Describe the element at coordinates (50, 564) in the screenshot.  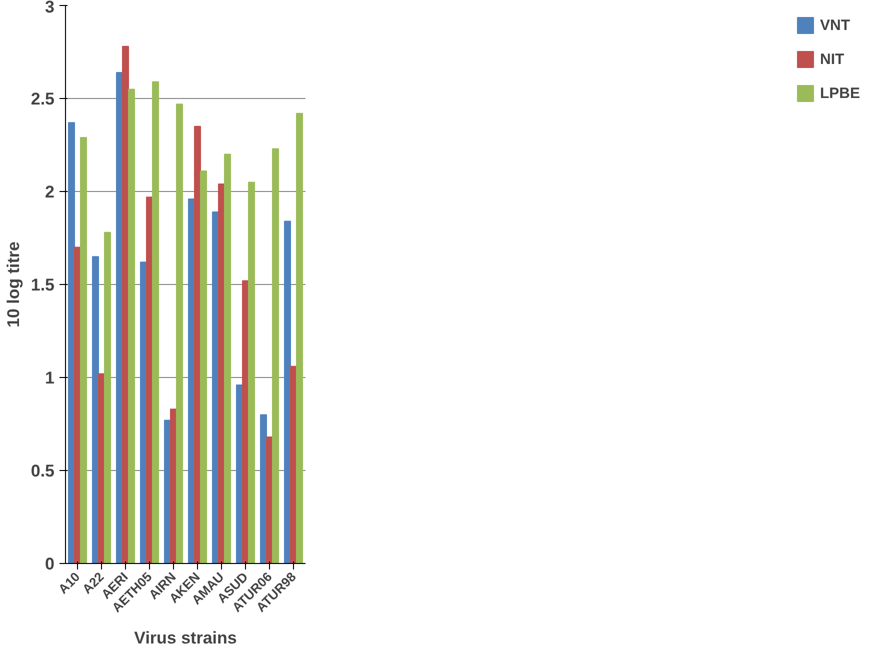
I see `y-tick-label: 0` at that location.